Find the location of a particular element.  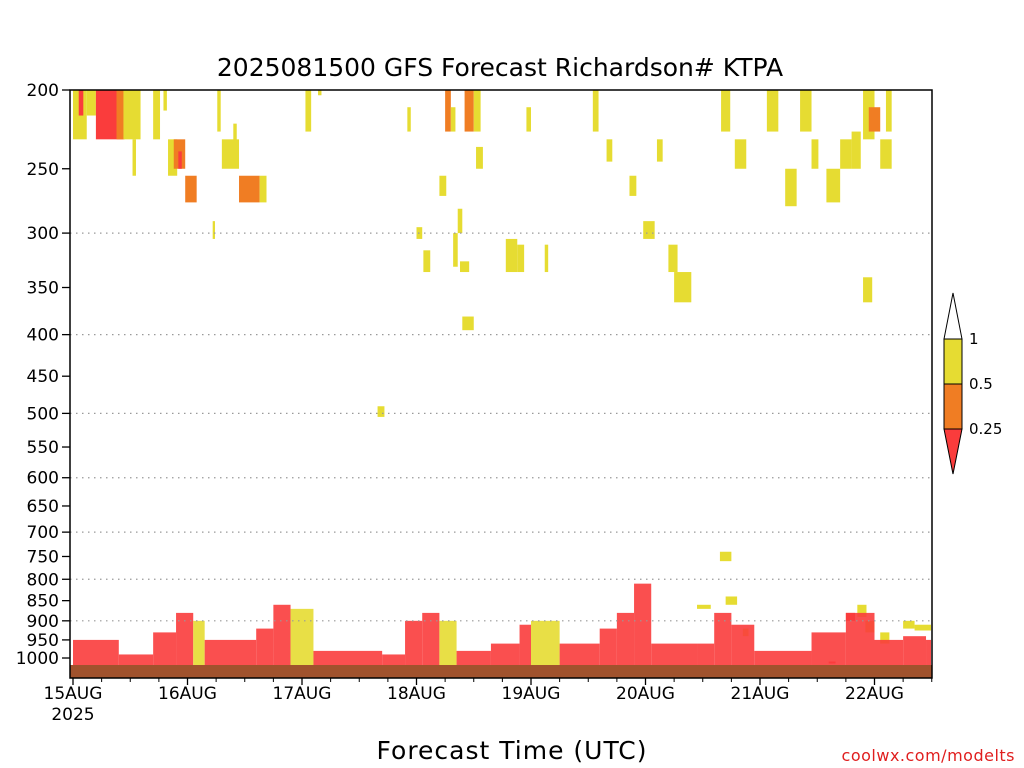

xtick-label-5: 20AUG is located at coordinates (645, 694).